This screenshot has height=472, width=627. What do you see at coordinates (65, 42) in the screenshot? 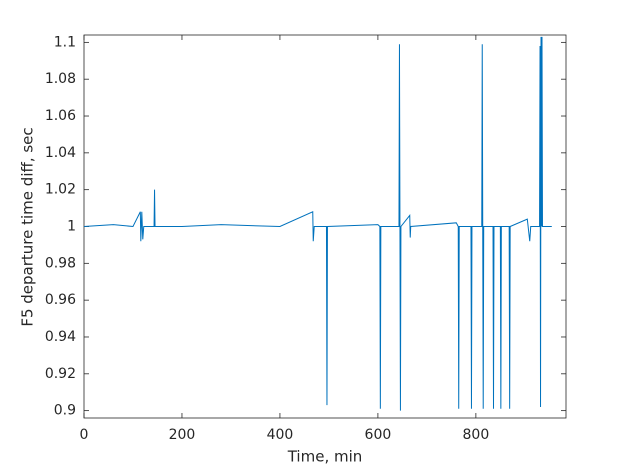
I see `y-tick-label: 1.1` at bounding box center [65, 42].